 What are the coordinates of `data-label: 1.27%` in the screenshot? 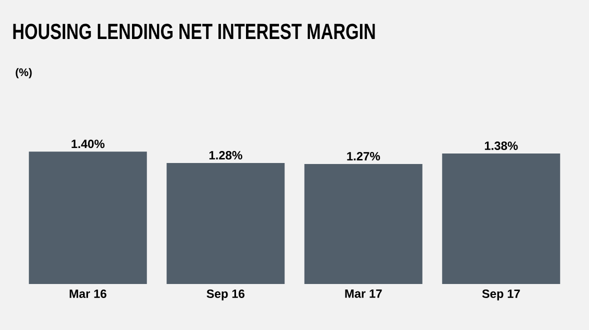 It's located at (363, 156).